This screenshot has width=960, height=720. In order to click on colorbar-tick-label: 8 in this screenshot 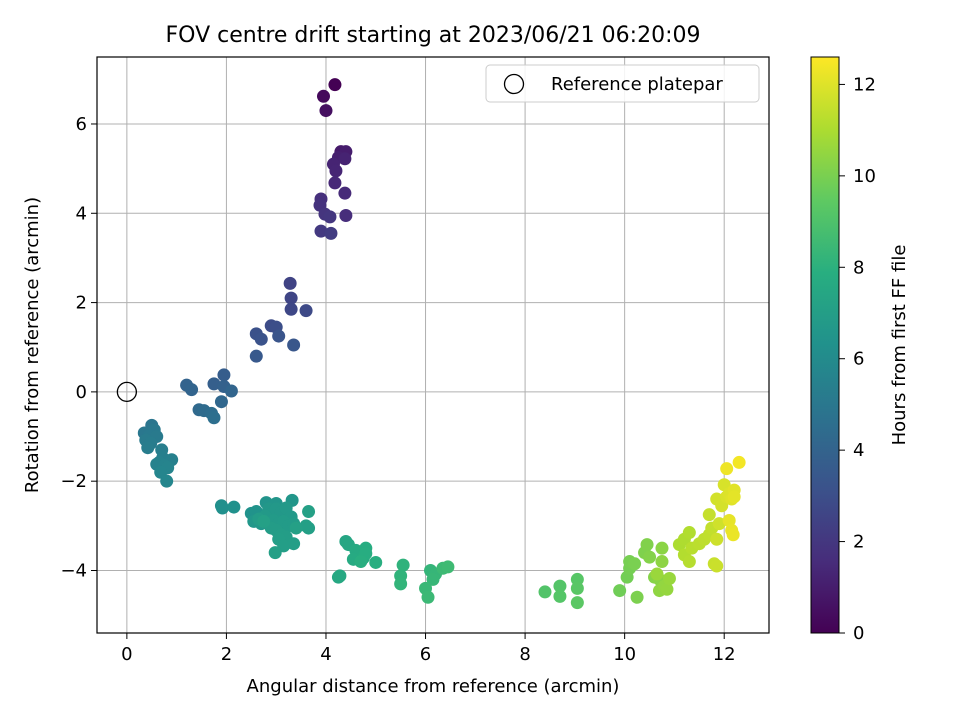, I will do `click(858, 267)`.